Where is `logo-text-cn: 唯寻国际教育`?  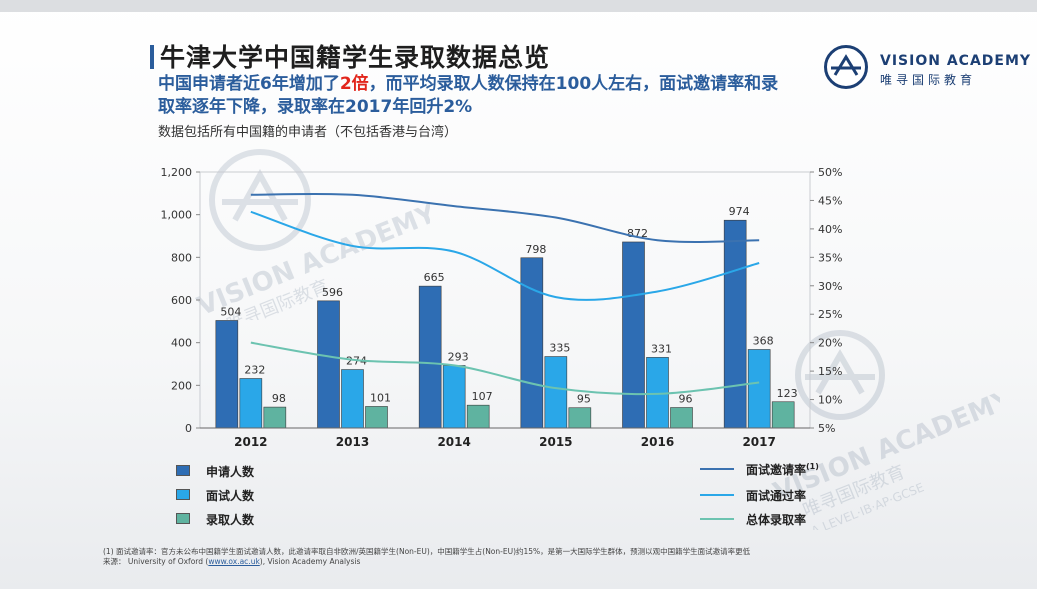
logo-text-cn: 唯寻国际教育 is located at coordinates (928, 80).